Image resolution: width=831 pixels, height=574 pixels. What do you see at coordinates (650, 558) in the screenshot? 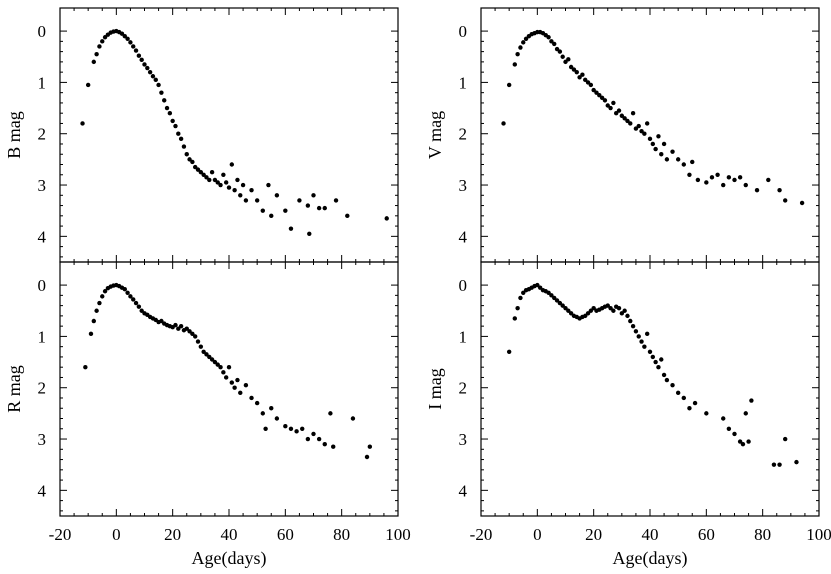
I see `i-panel-xlabel: Age(days)` at bounding box center [650, 558].